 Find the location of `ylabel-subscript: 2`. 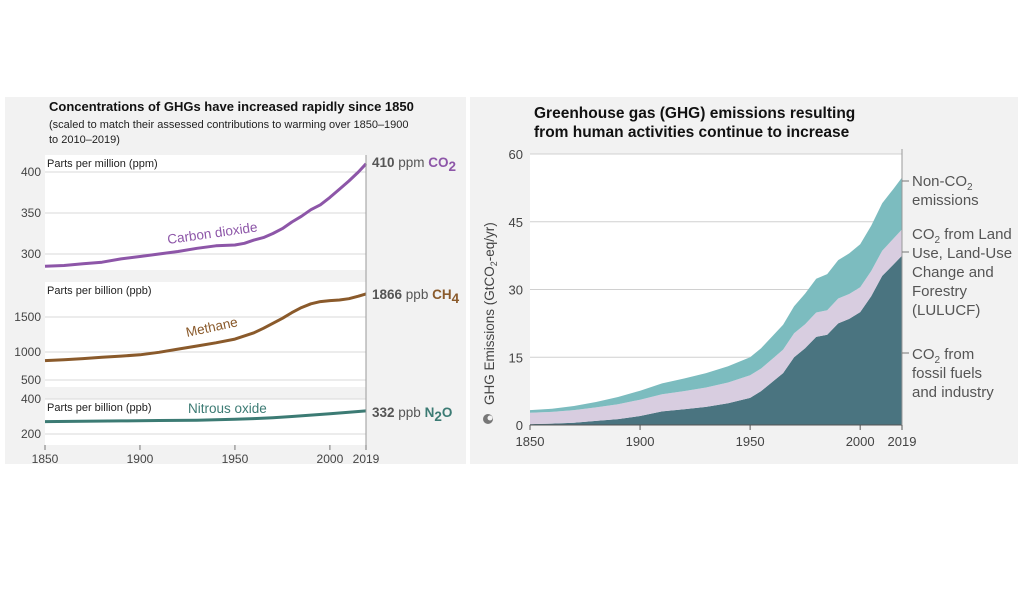

ylabel-subscript: 2 is located at coordinates (494, 263).